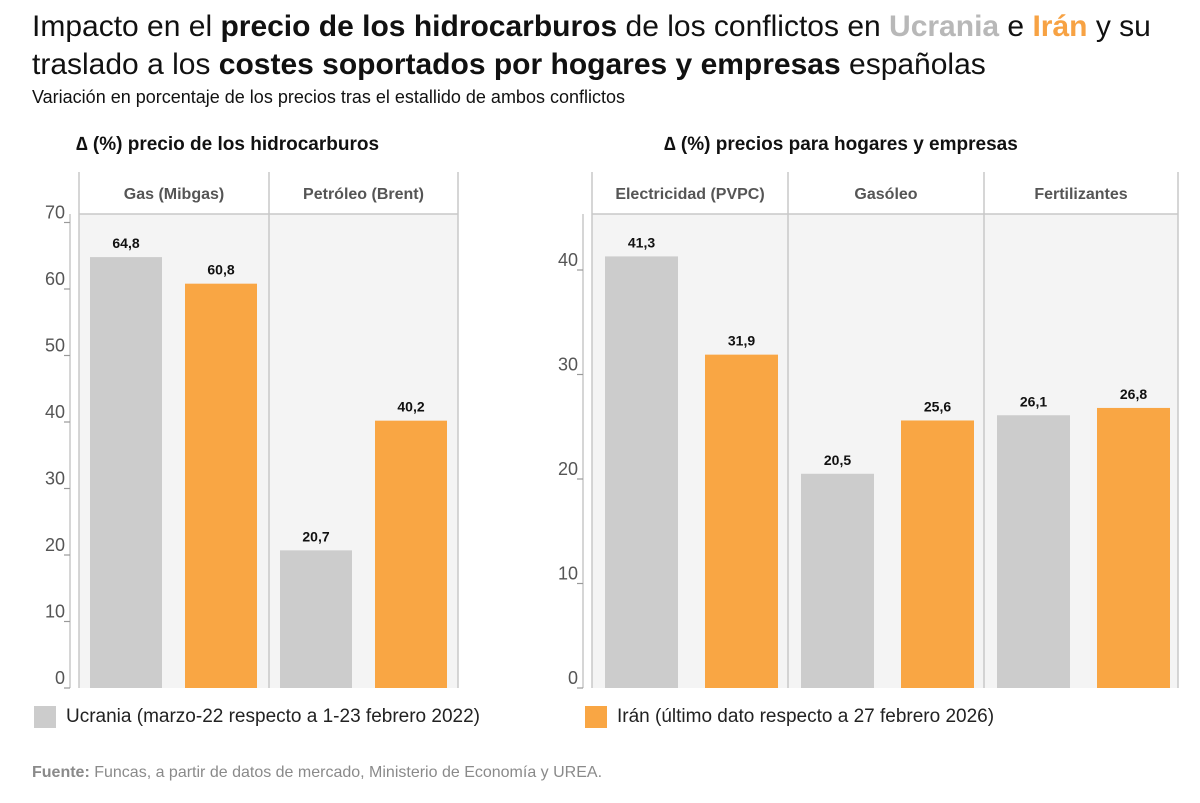 The image size is (1200, 803). Describe the element at coordinates (741, 341) in the screenshot. I see `data-label-iran-electricidad-pvpc: 31,9` at that location.